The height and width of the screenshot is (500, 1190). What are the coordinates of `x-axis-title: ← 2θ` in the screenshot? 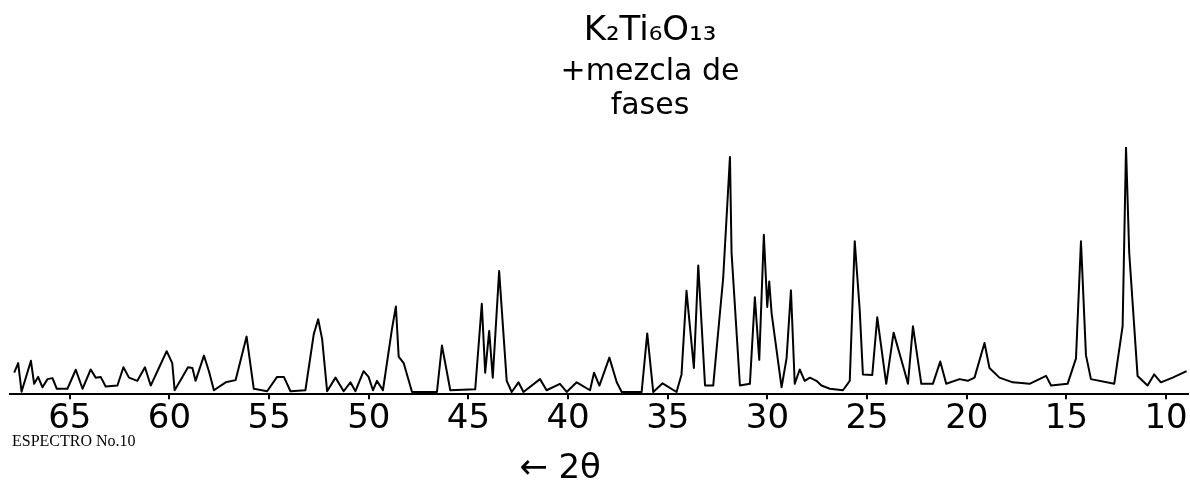 It's located at (560, 466).